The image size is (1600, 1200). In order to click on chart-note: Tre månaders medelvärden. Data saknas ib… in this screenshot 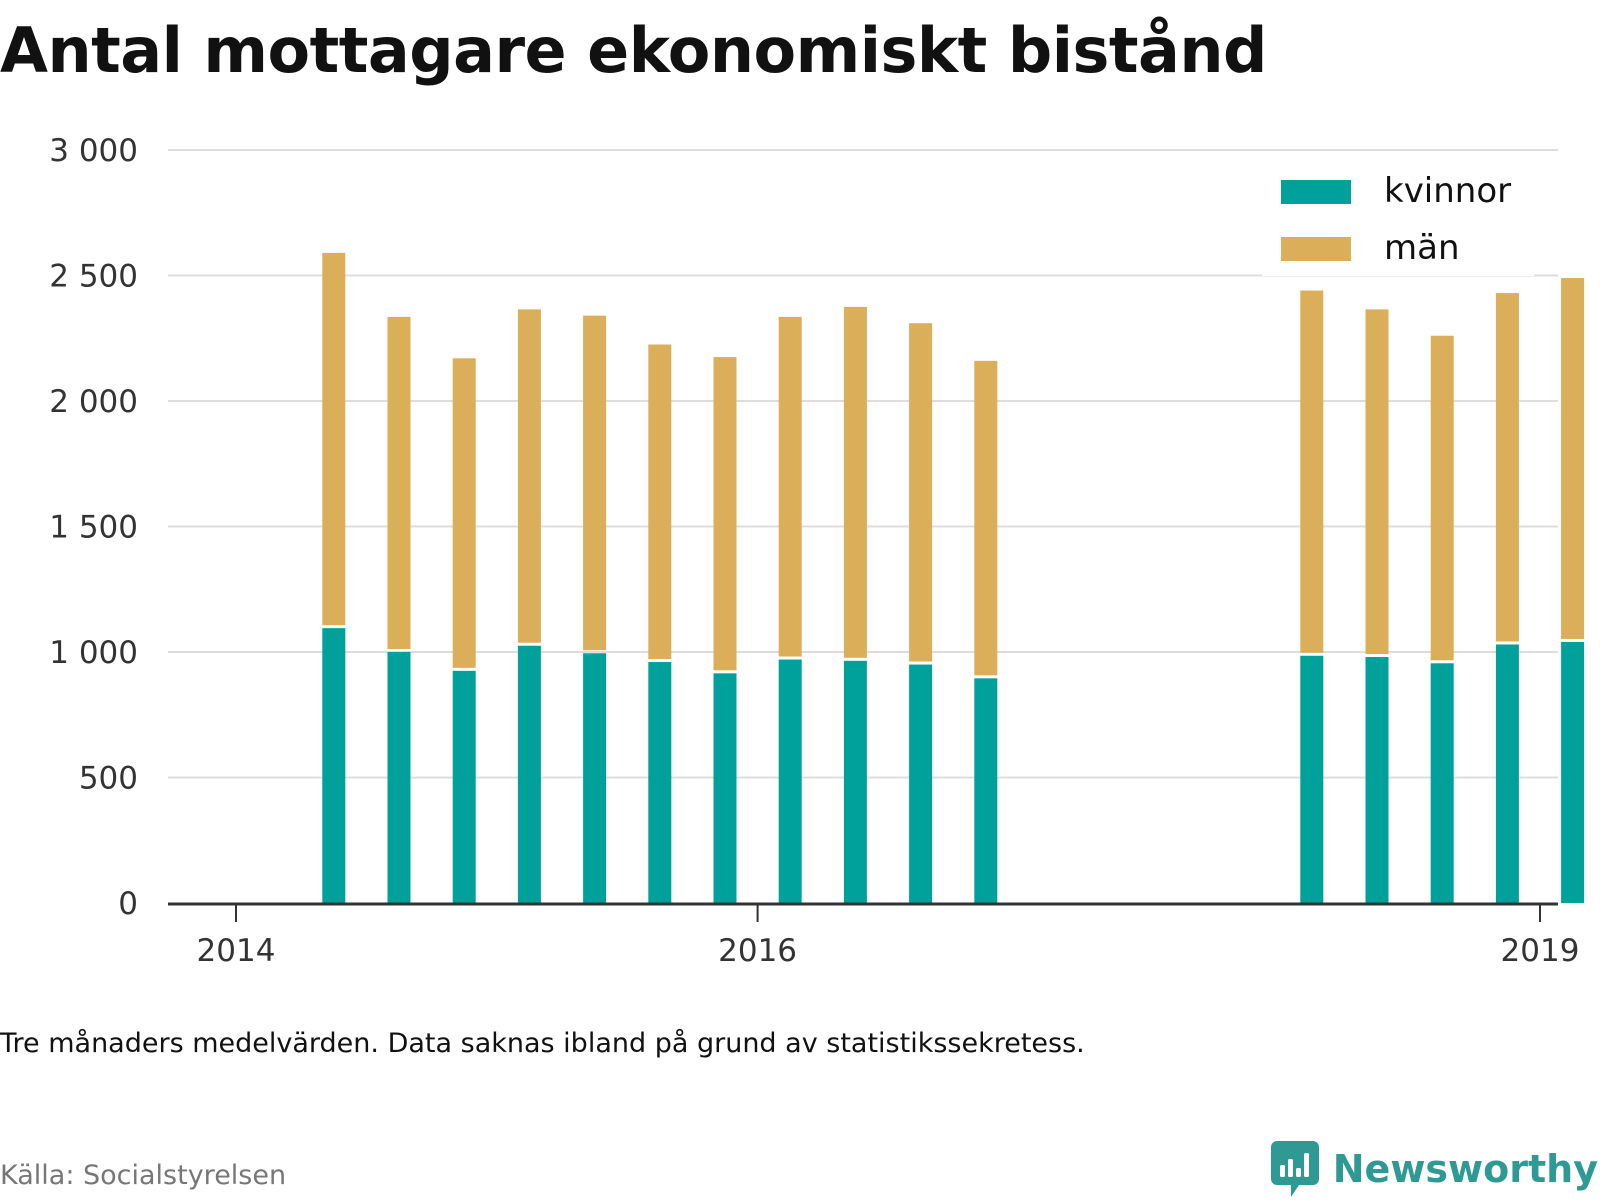, I will do `click(542, 1043)`.